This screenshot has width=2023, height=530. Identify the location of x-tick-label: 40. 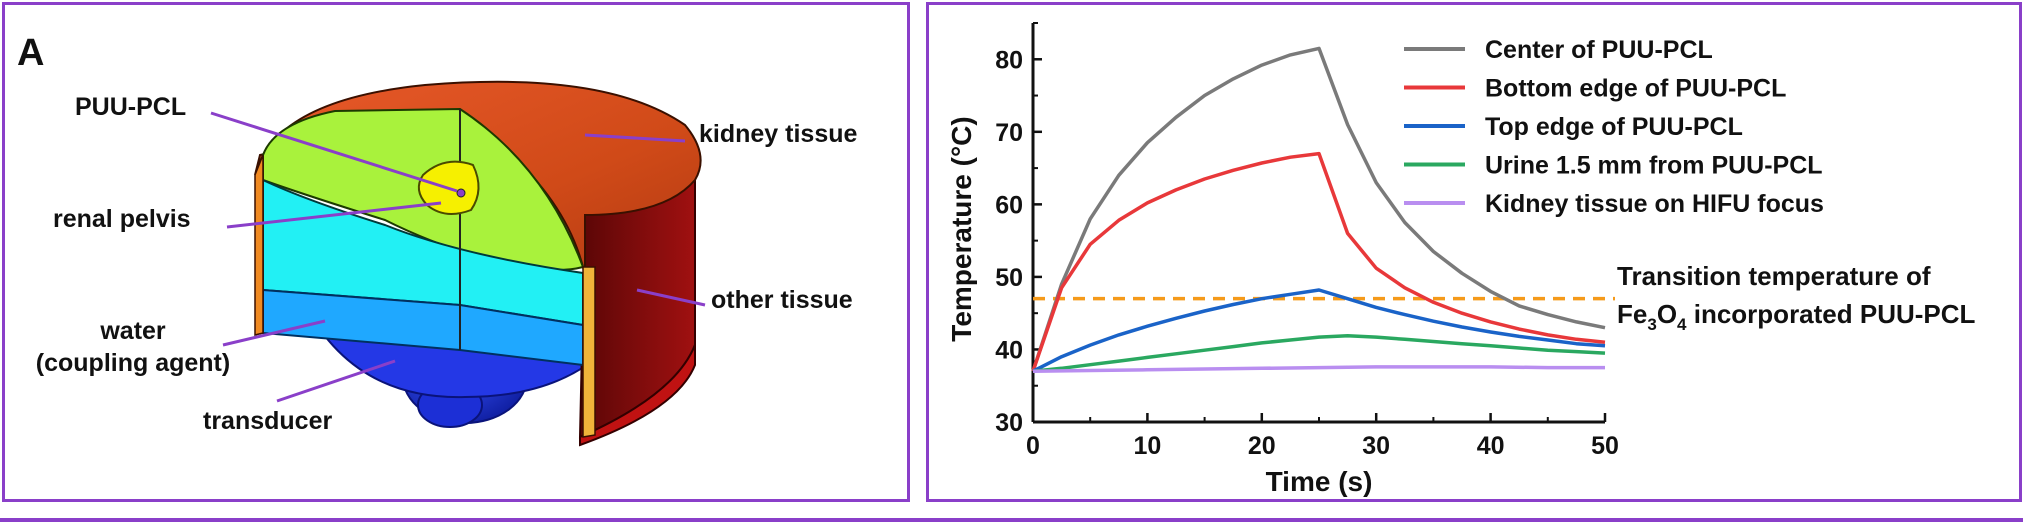
(1491, 446).